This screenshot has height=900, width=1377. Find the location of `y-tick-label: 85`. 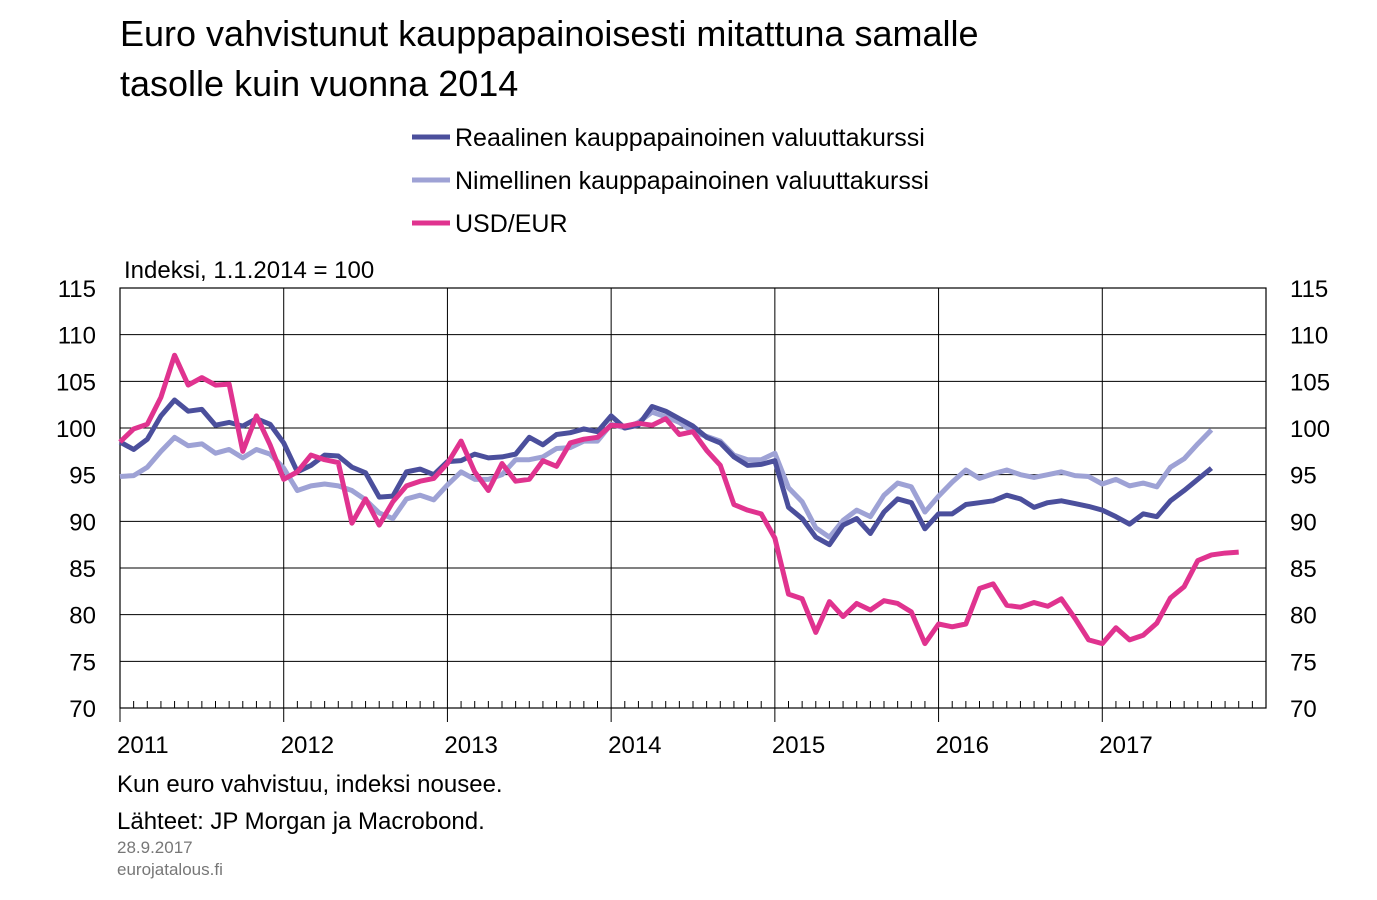

y-tick-label: 85 is located at coordinates (82, 569).